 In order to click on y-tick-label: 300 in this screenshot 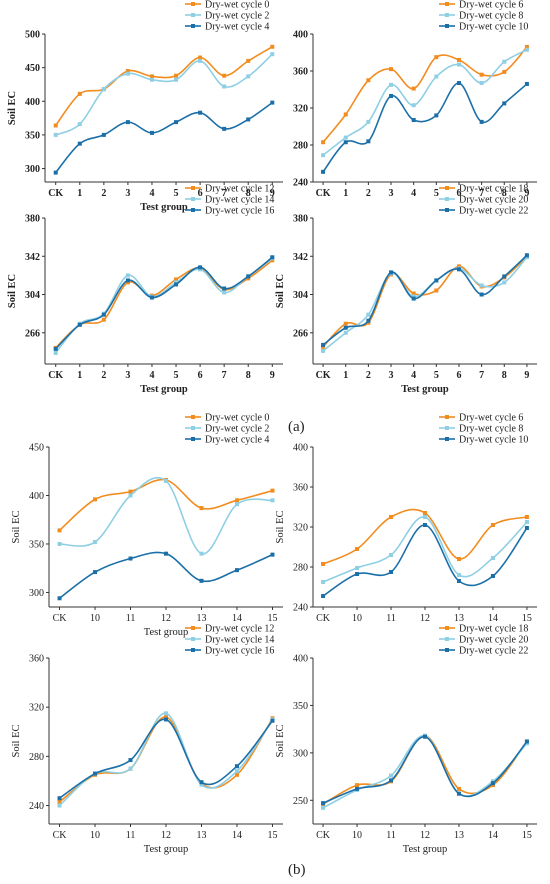, I will do `click(36, 593)`.